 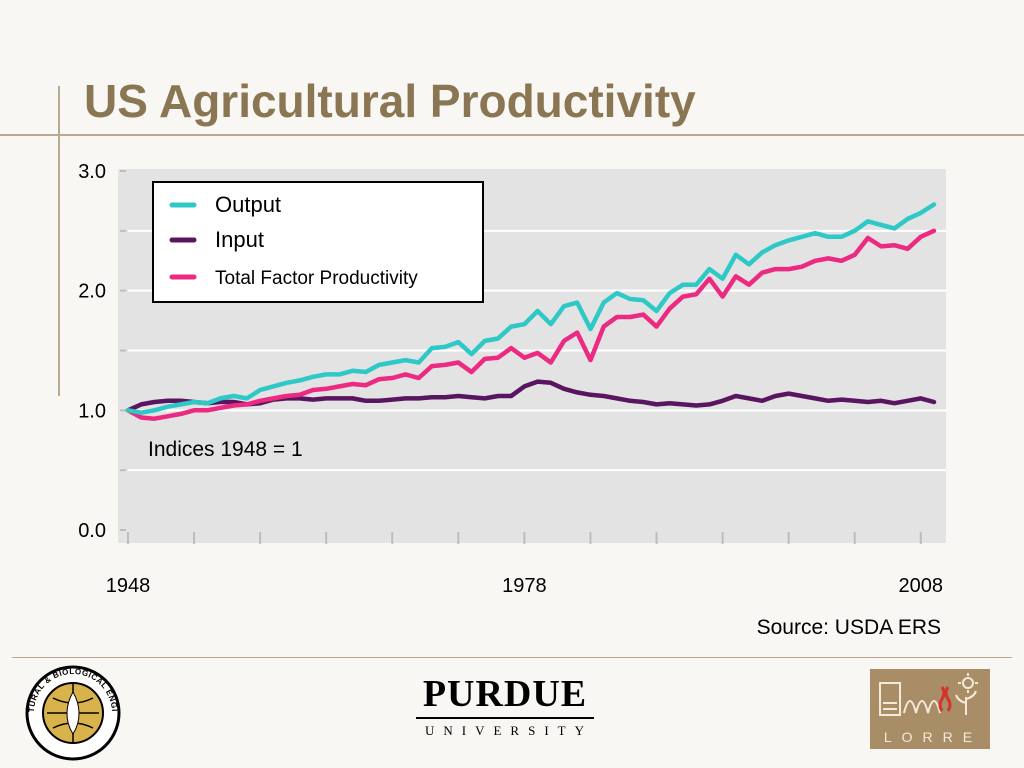 What do you see at coordinates (390, 101) in the screenshot?
I see `page-title: US Agricultural Productivity` at bounding box center [390, 101].